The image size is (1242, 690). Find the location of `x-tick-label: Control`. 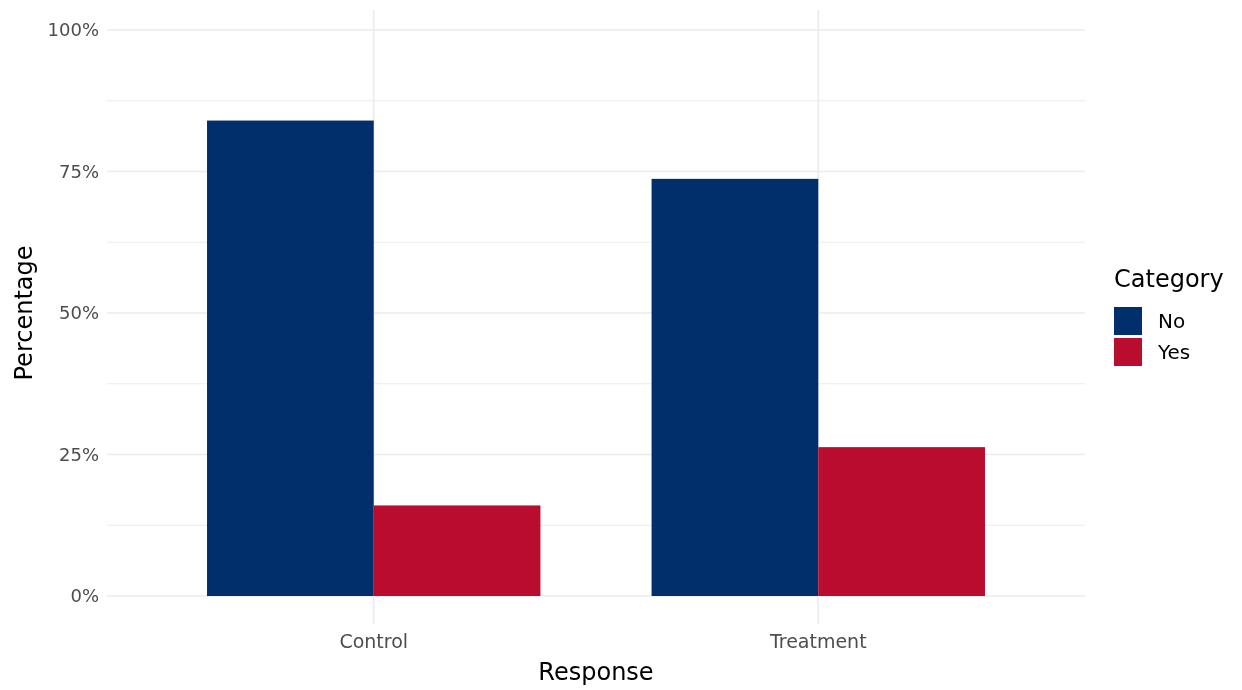

x-tick-label: Control is located at coordinates (374, 641).